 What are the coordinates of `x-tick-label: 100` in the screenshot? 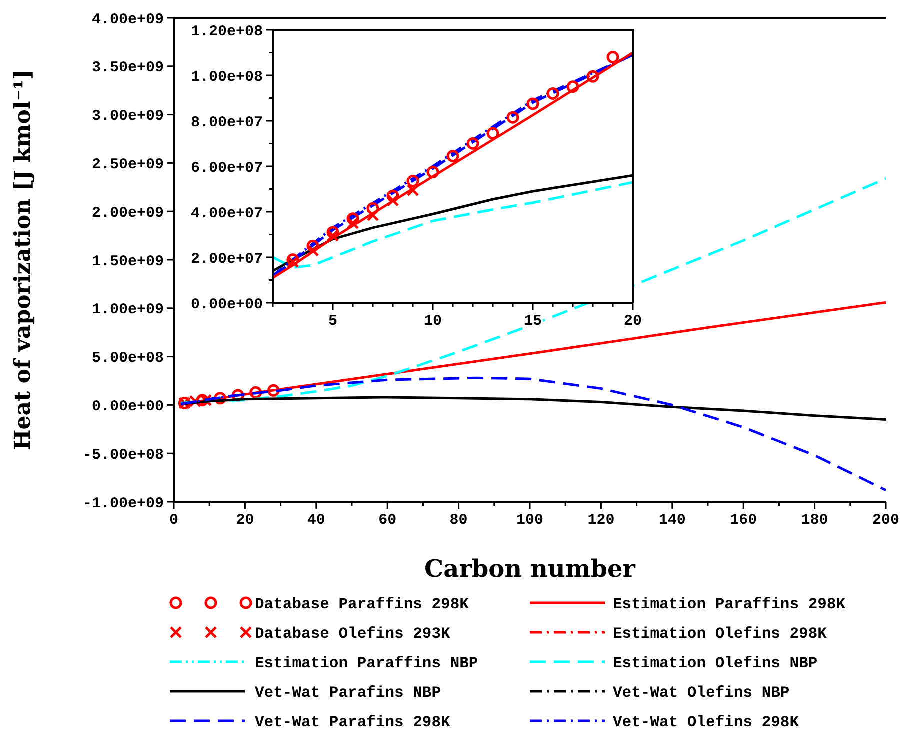 It's located at (530, 520).